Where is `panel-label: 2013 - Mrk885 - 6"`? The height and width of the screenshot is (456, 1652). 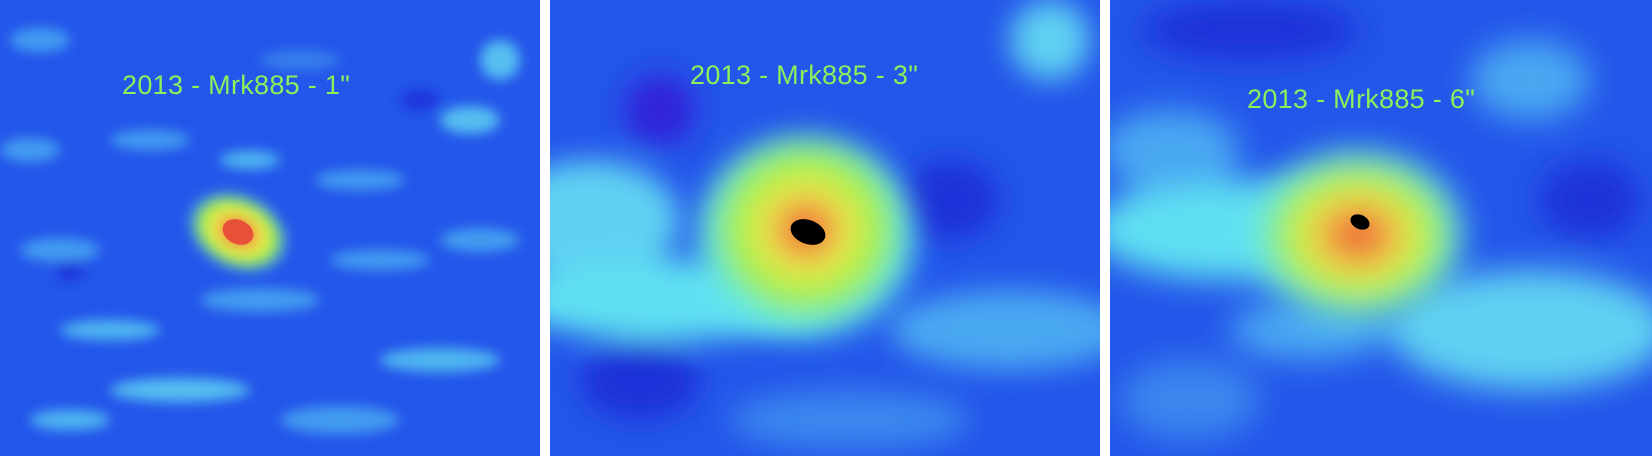
panel-label: 2013 - Mrk885 - 6" is located at coordinates (1361, 99).